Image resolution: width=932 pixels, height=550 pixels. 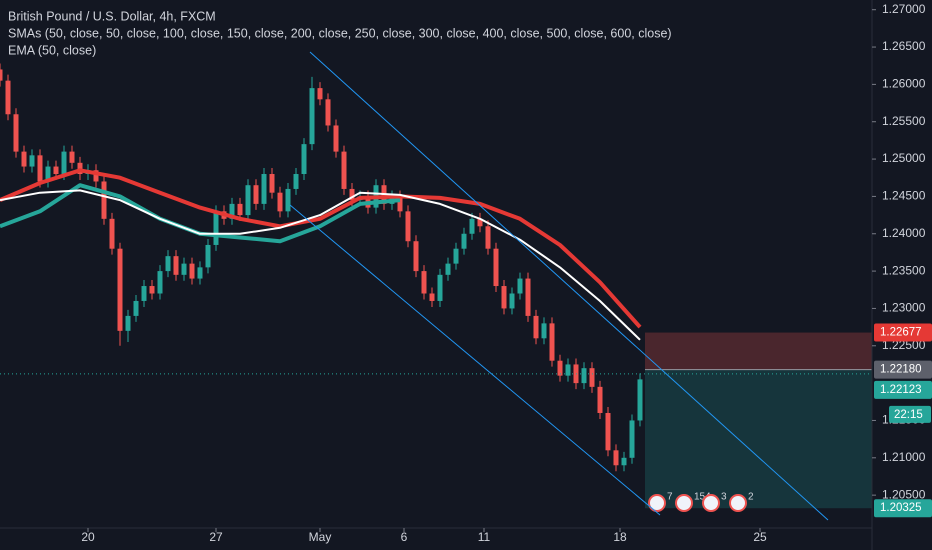 I want to click on chart-title: British Pound / U.S. Dollar, 4h, FXCM, so click(x=112, y=16).